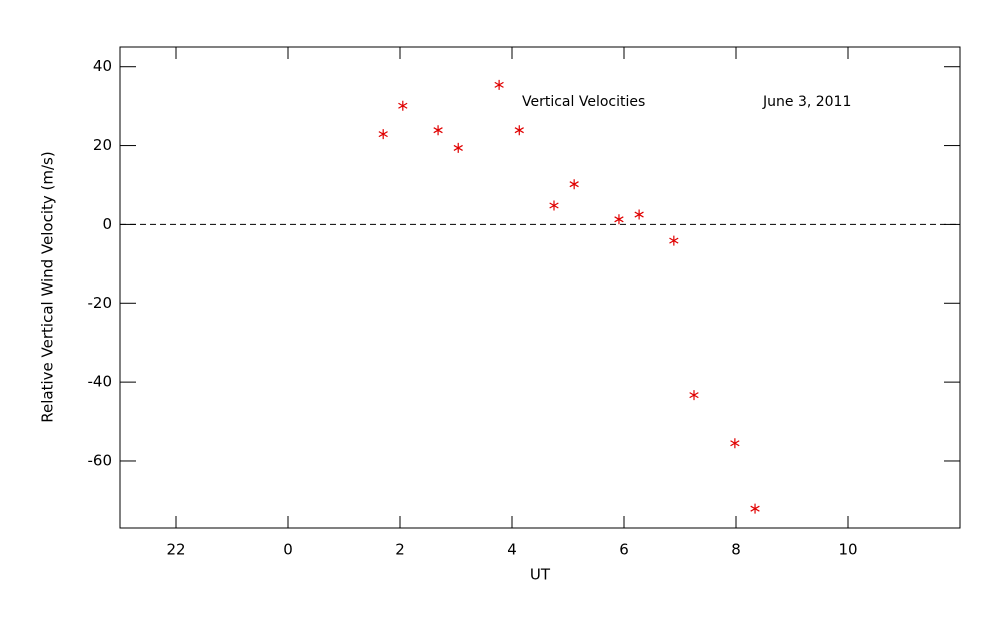 Image resolution: width=1000 pixels, height=625 pixels. What do you see at coordinates (102, 145) in the screenshot?
I see `y-tick-label: 20` at bounding box center [102, 145].